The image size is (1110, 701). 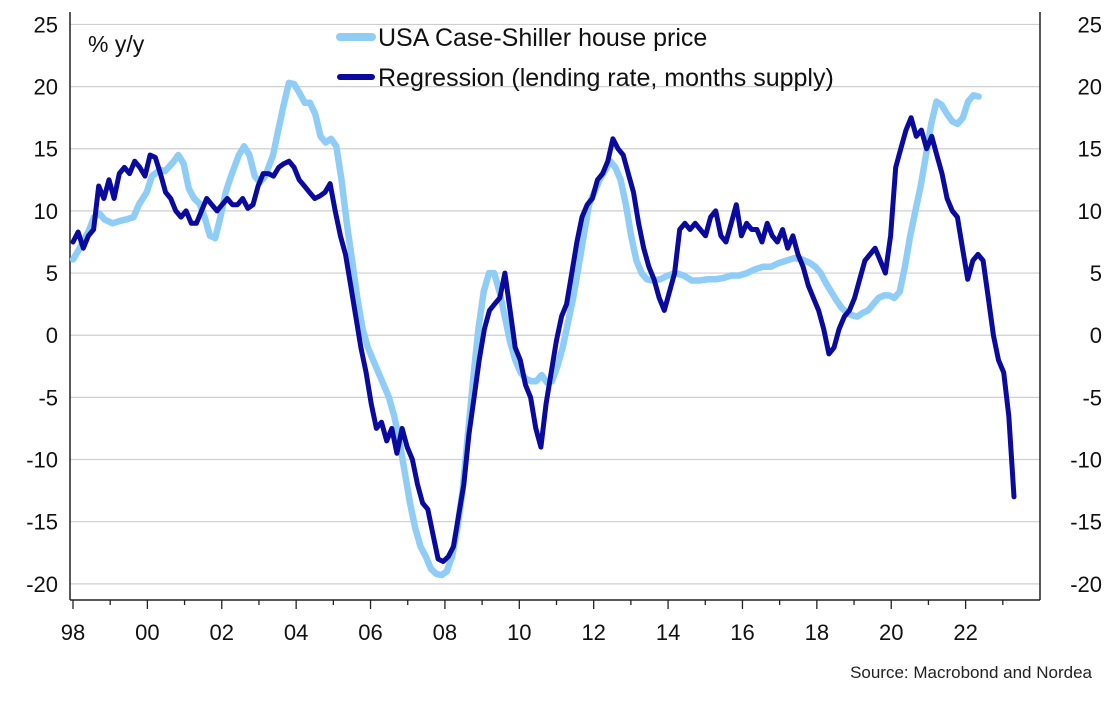 What do you see at coordinates (1086, 584) in the screenshot?
I see `y-tick-label-right: -20` at bounding box center [1086, 584].